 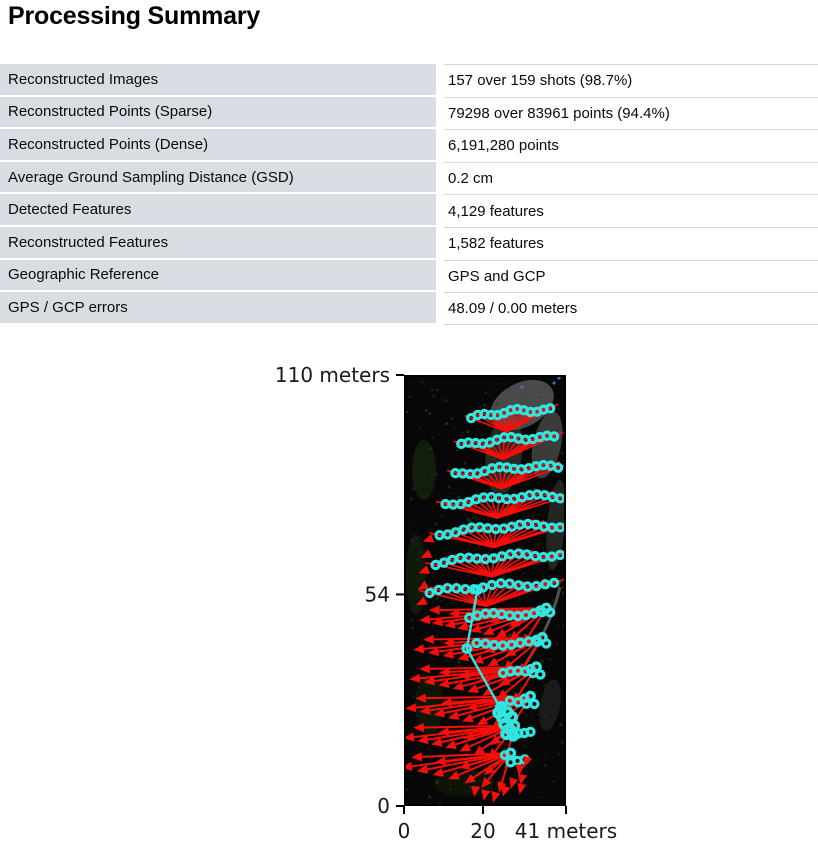 I want to click on x-tick-label: 0, so click(x=404, y=831).